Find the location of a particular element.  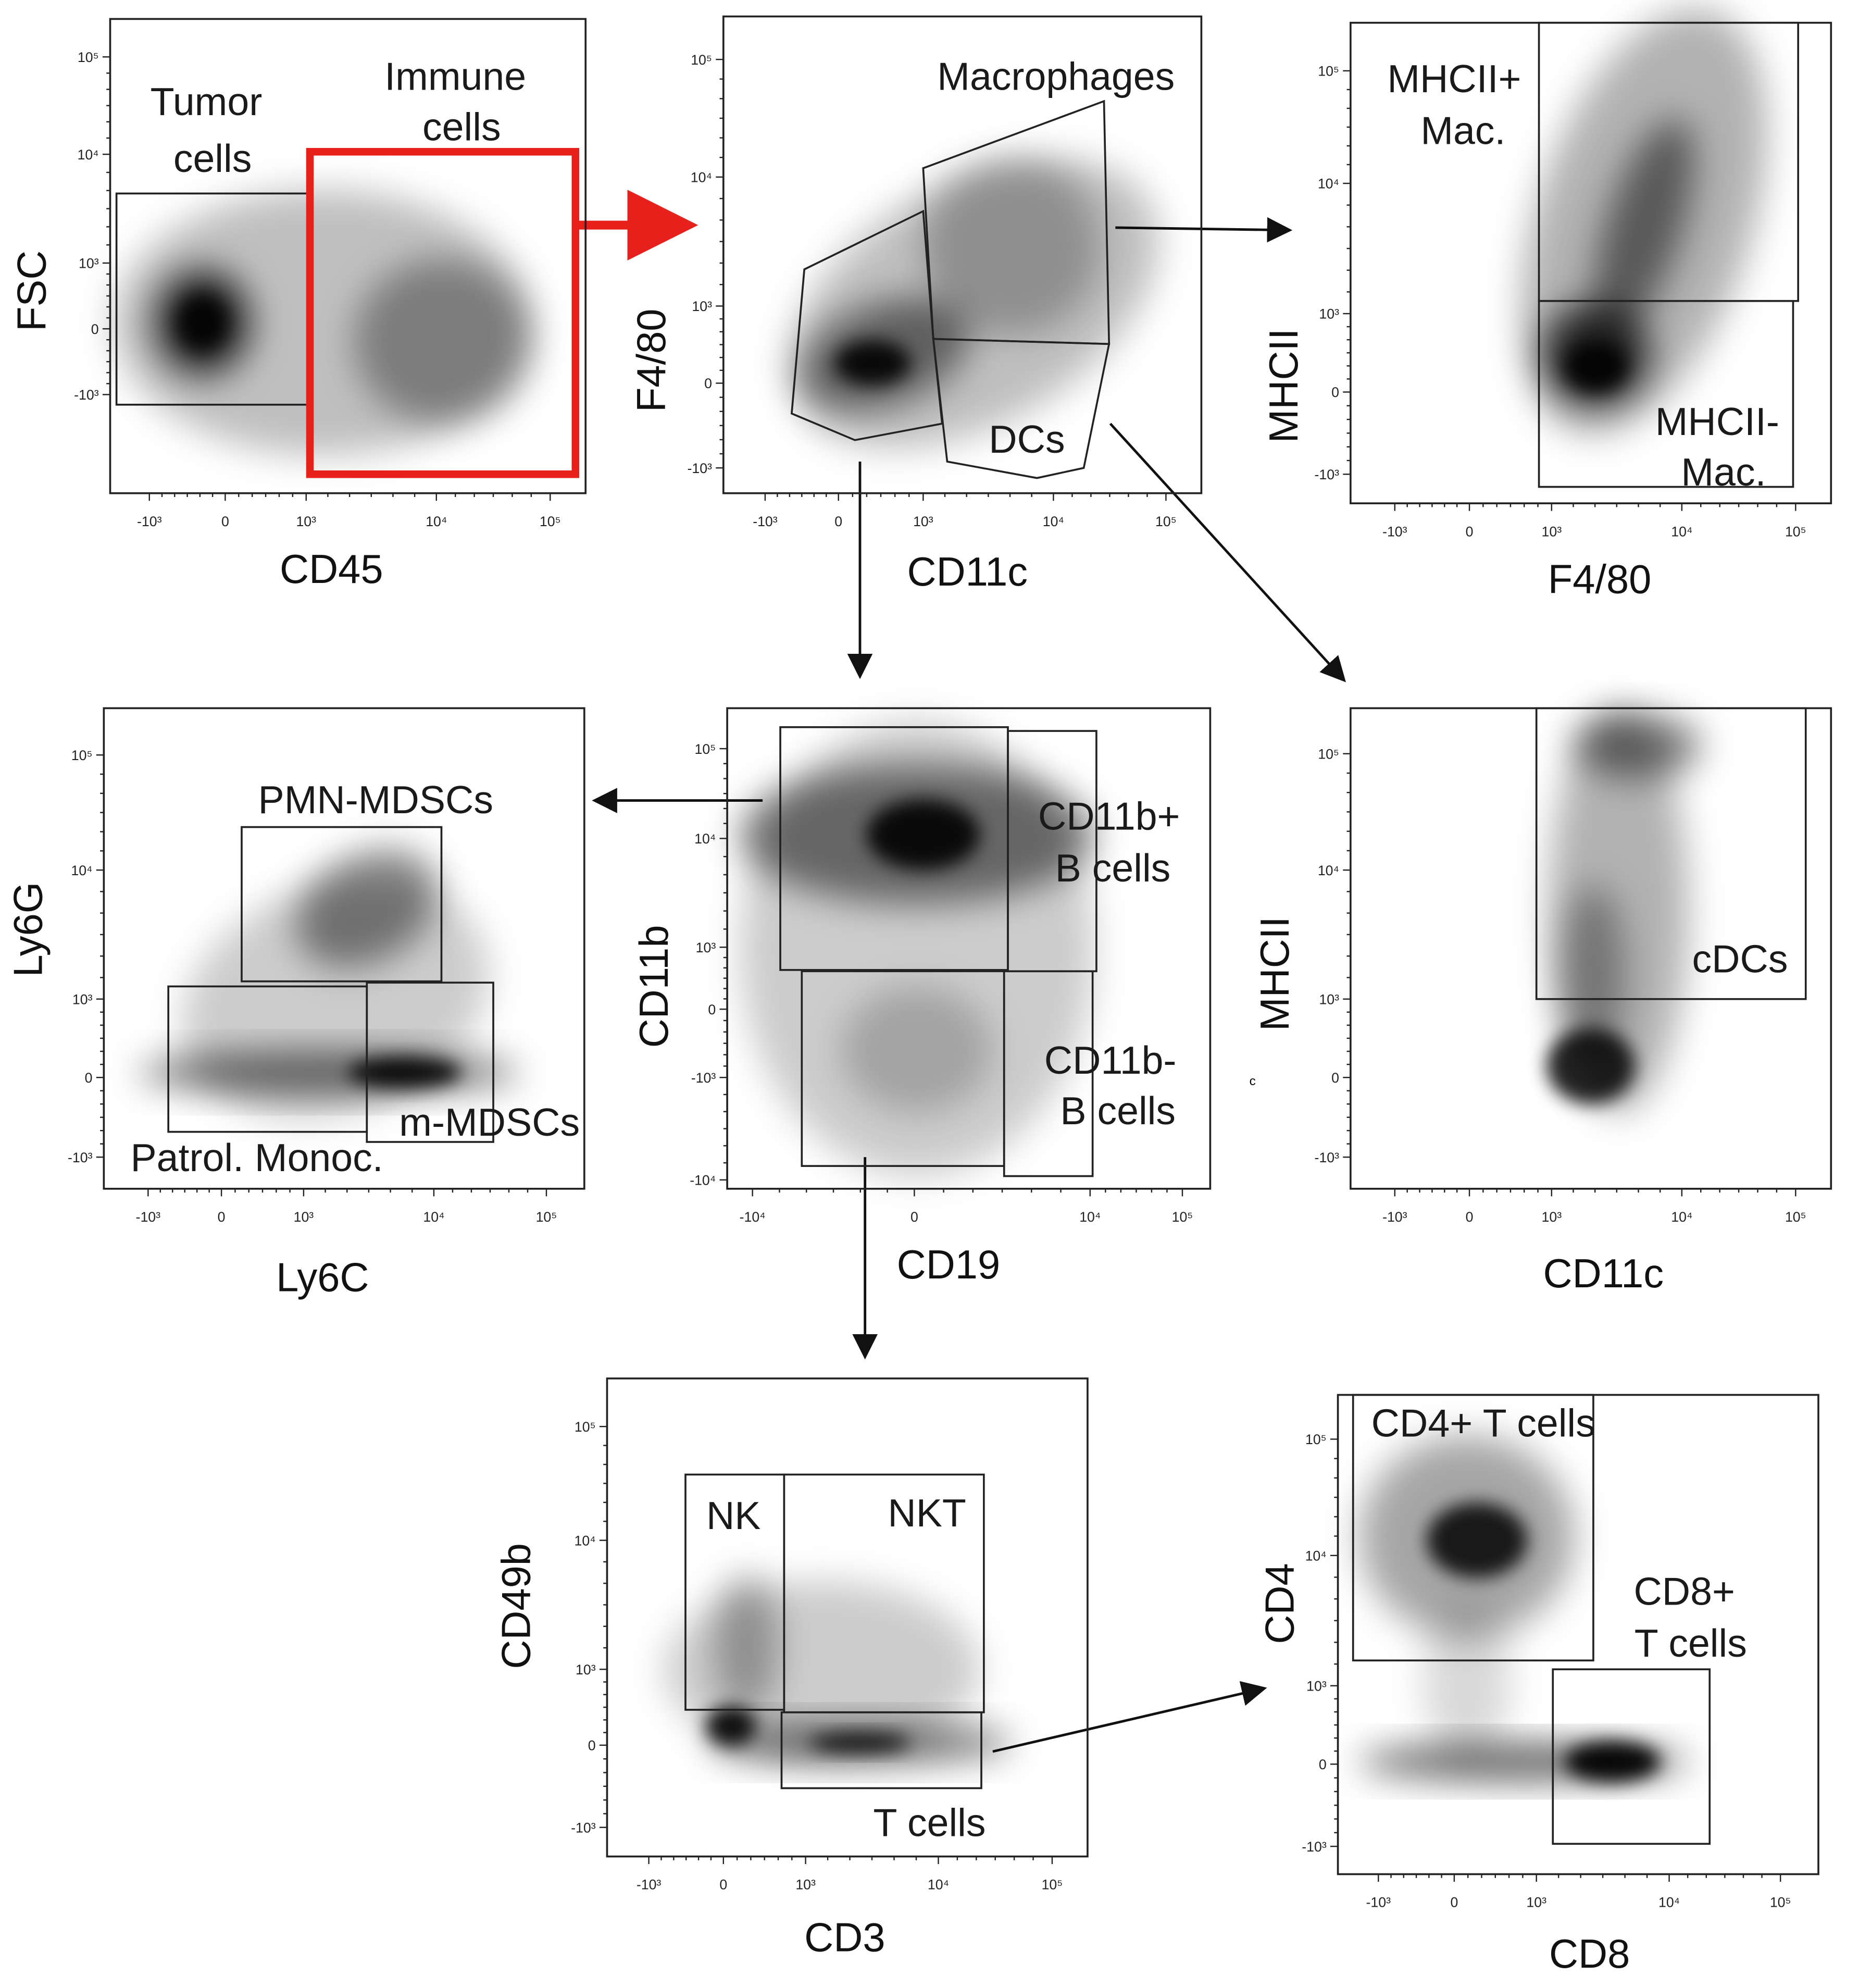

y-axis-label: CD49b is located at coordinates (516, 1606).